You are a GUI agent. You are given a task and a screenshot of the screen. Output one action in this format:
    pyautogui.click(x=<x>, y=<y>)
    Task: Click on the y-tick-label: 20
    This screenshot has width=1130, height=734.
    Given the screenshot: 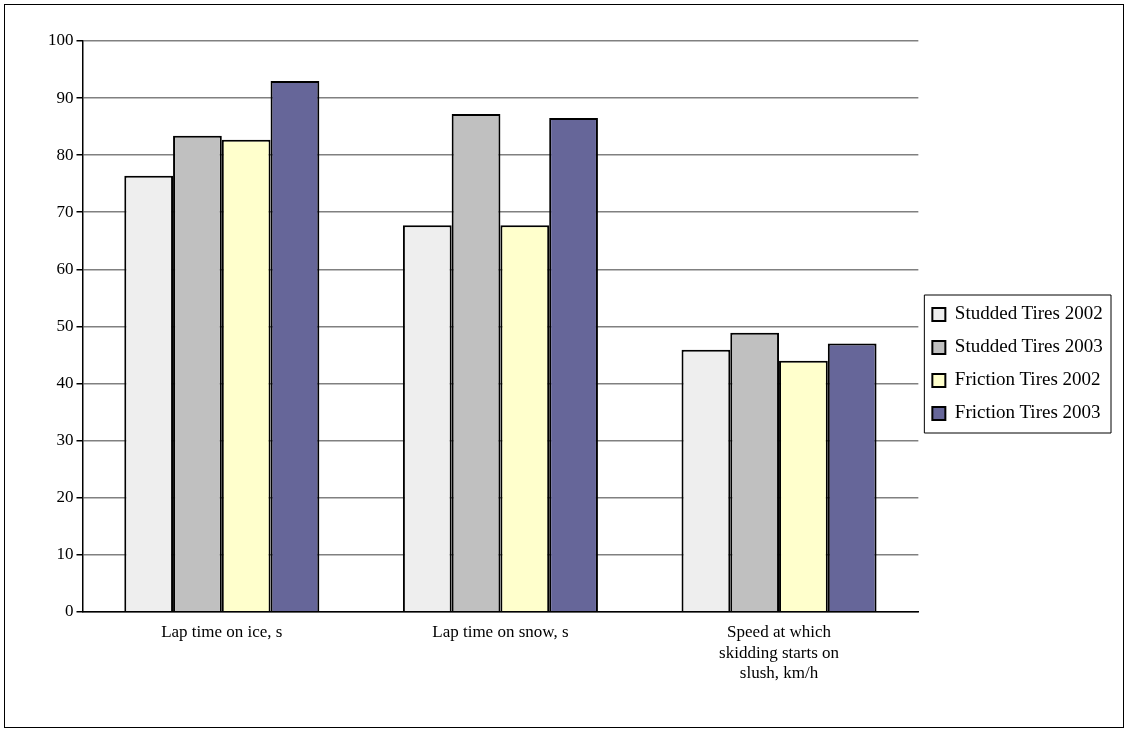 What is the action you would take?
    pyautogui.click(x=65, y=497)
    